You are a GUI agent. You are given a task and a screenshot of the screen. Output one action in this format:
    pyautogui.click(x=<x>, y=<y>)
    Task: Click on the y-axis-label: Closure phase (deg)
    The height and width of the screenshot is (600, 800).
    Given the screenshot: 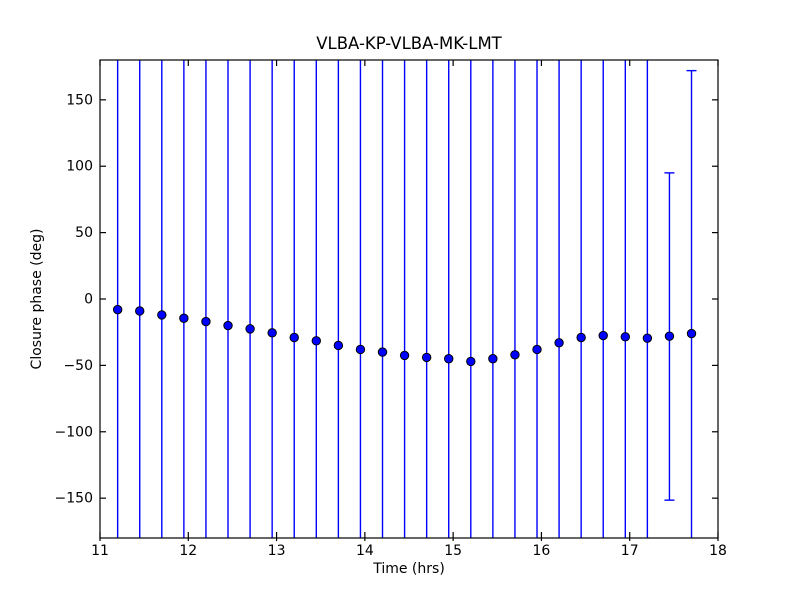 What is the action you would take?
    pyautogui.click(x=37, y=299)
    